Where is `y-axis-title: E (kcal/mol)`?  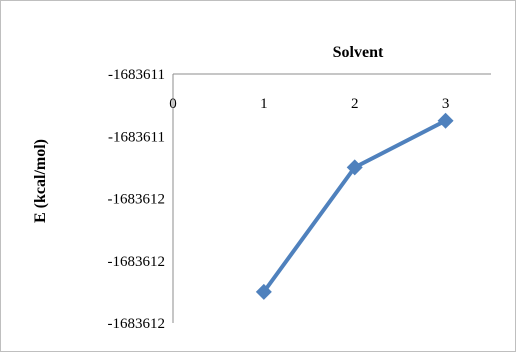
y-axis-title: E (kcal/mol) is located at coordinates (40, 181).